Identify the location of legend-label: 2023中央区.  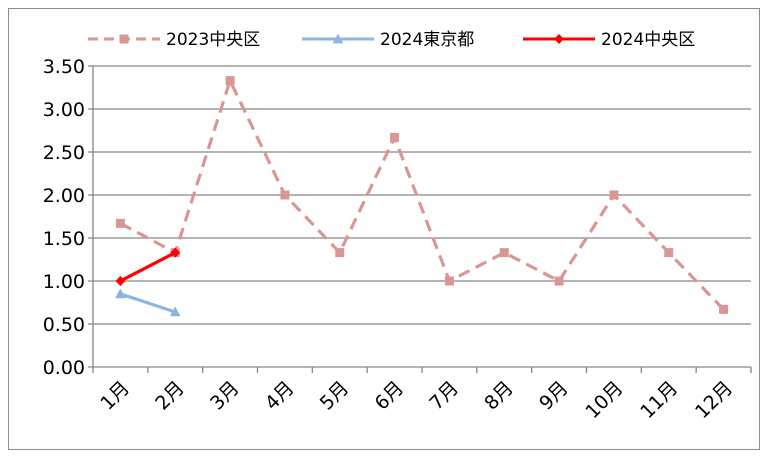
(213, 40).